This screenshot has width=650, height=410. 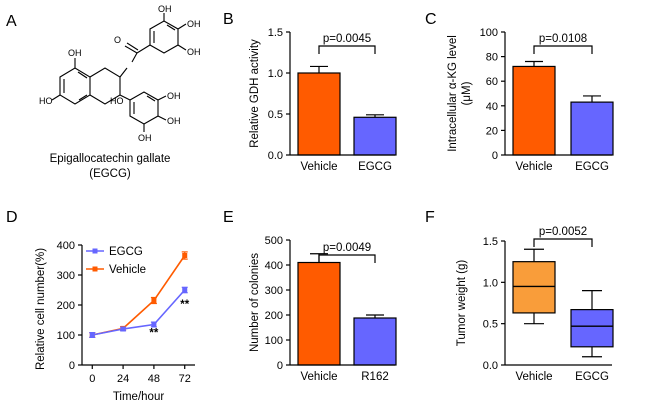 What do you see at coordinates (56, 97) in the screenshot?
I see `bond-ho-left` at bounding box center [56, 97].